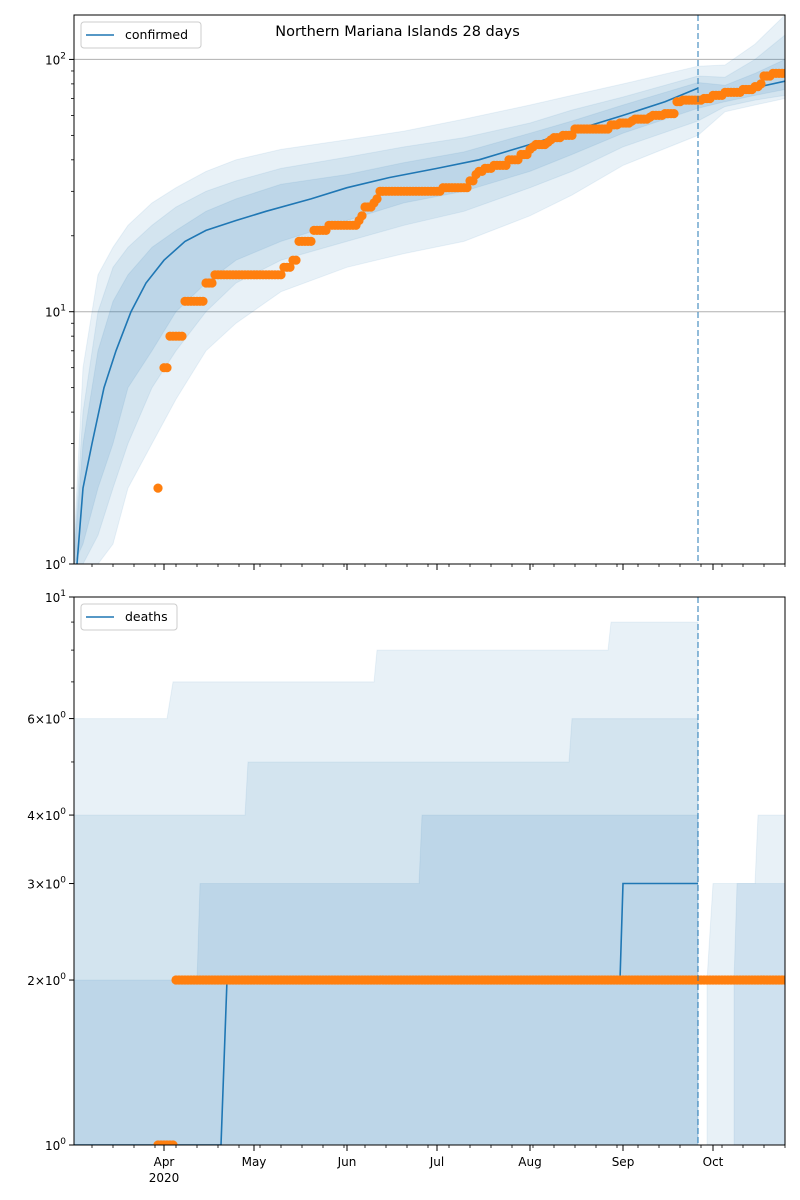 Image resolution: width=800 pixels, height=1200 pixels. What do you see at coordinates (46, 815) in the screenshot?
I see `y-tick-label: 4×100` at bounding box center [46, 815].